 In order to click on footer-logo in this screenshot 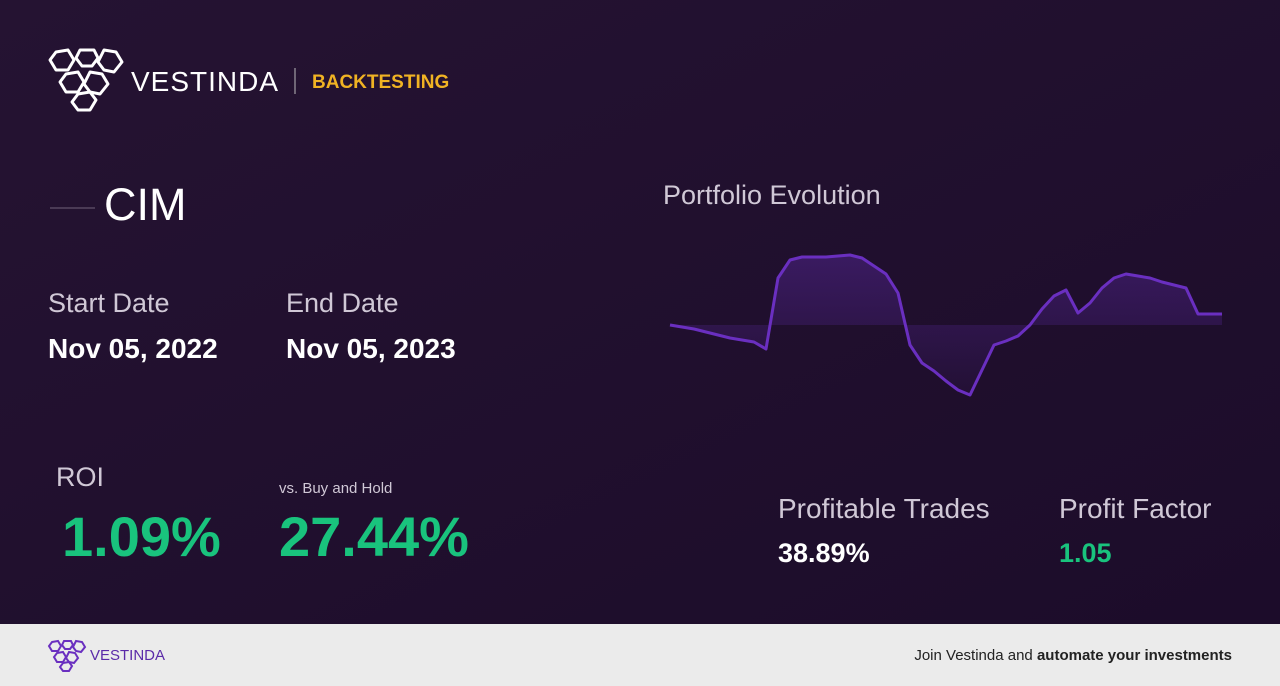, I will do `click(67, 655)`.